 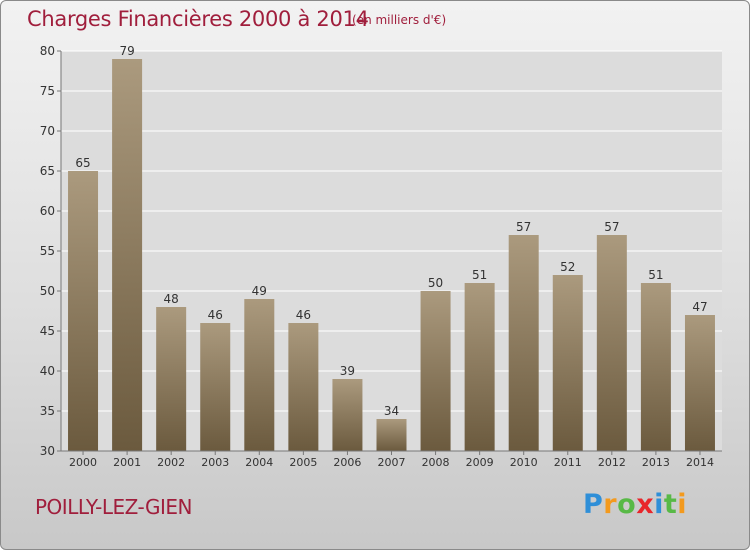 I want to click on x-tick-label: 2013, so click(x=656, y=462).